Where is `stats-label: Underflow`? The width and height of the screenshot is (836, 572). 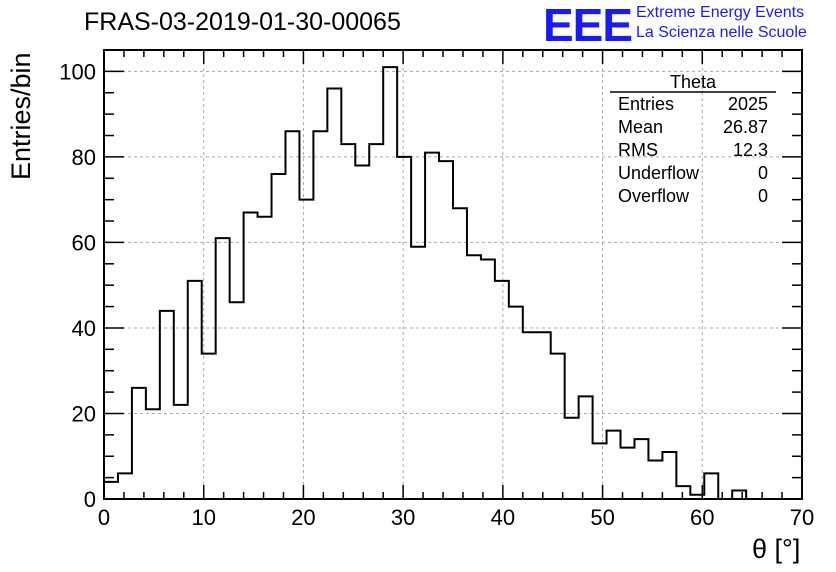
stats-label: Underflow is located at coordinates (659, 173).